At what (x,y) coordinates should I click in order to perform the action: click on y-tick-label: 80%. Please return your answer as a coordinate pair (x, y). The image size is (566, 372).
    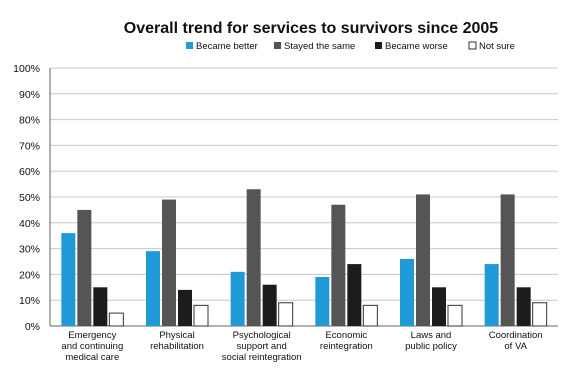
    Looking at the image, I should click on (29, 121).